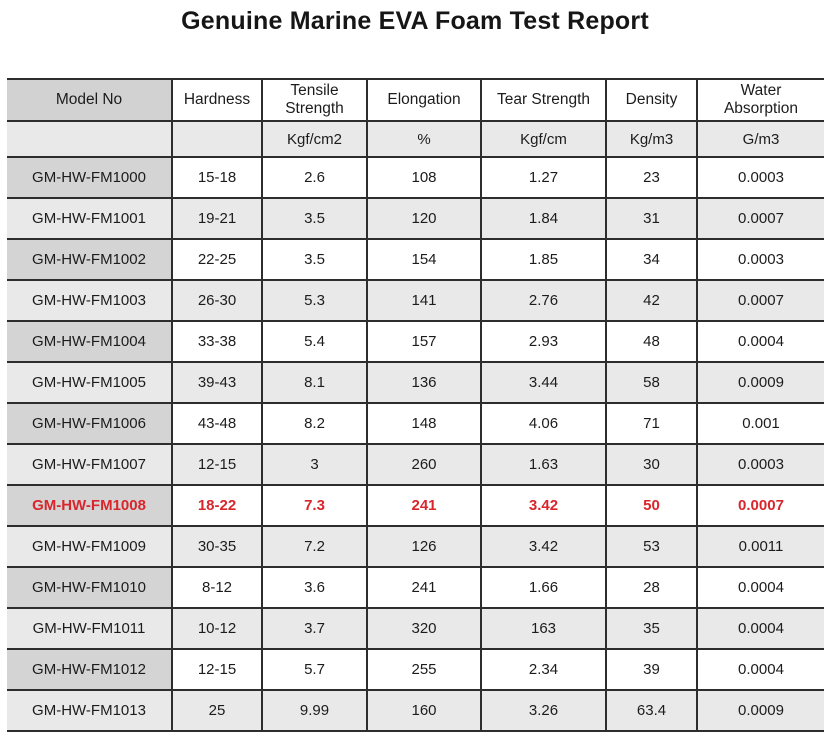  Describe the element at coordinates (415, 139) in the screenshot. I see `units-row: Kgf/cm2% Kgf/cm Kg/m3 G/m3` at that location.